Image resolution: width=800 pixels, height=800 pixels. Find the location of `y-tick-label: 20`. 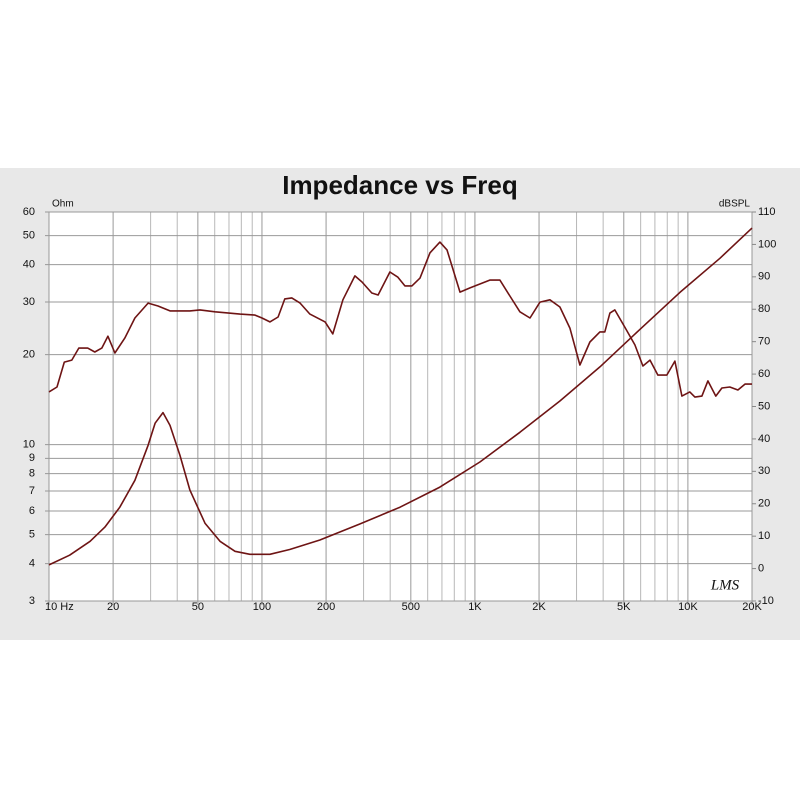

y-tick-label: 20 is located at coordinates (29, 355).